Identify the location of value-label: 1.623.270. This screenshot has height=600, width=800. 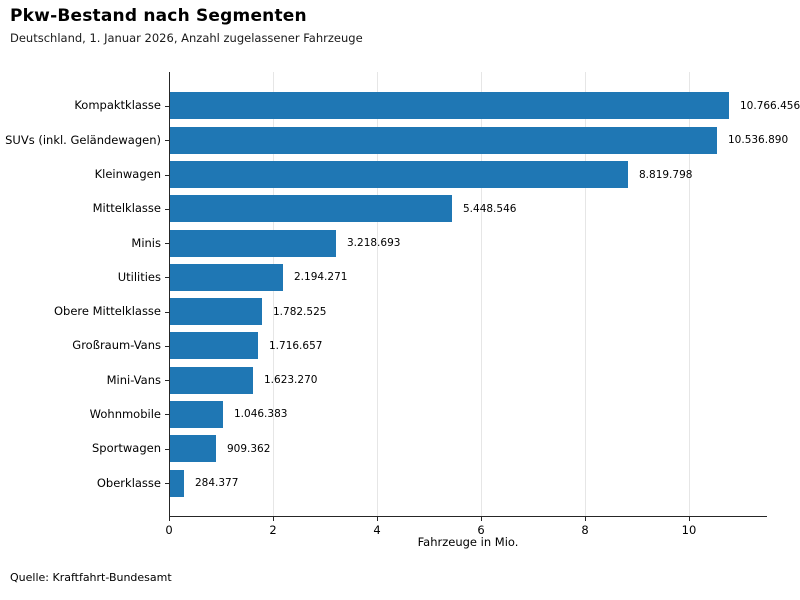
(291, 380).